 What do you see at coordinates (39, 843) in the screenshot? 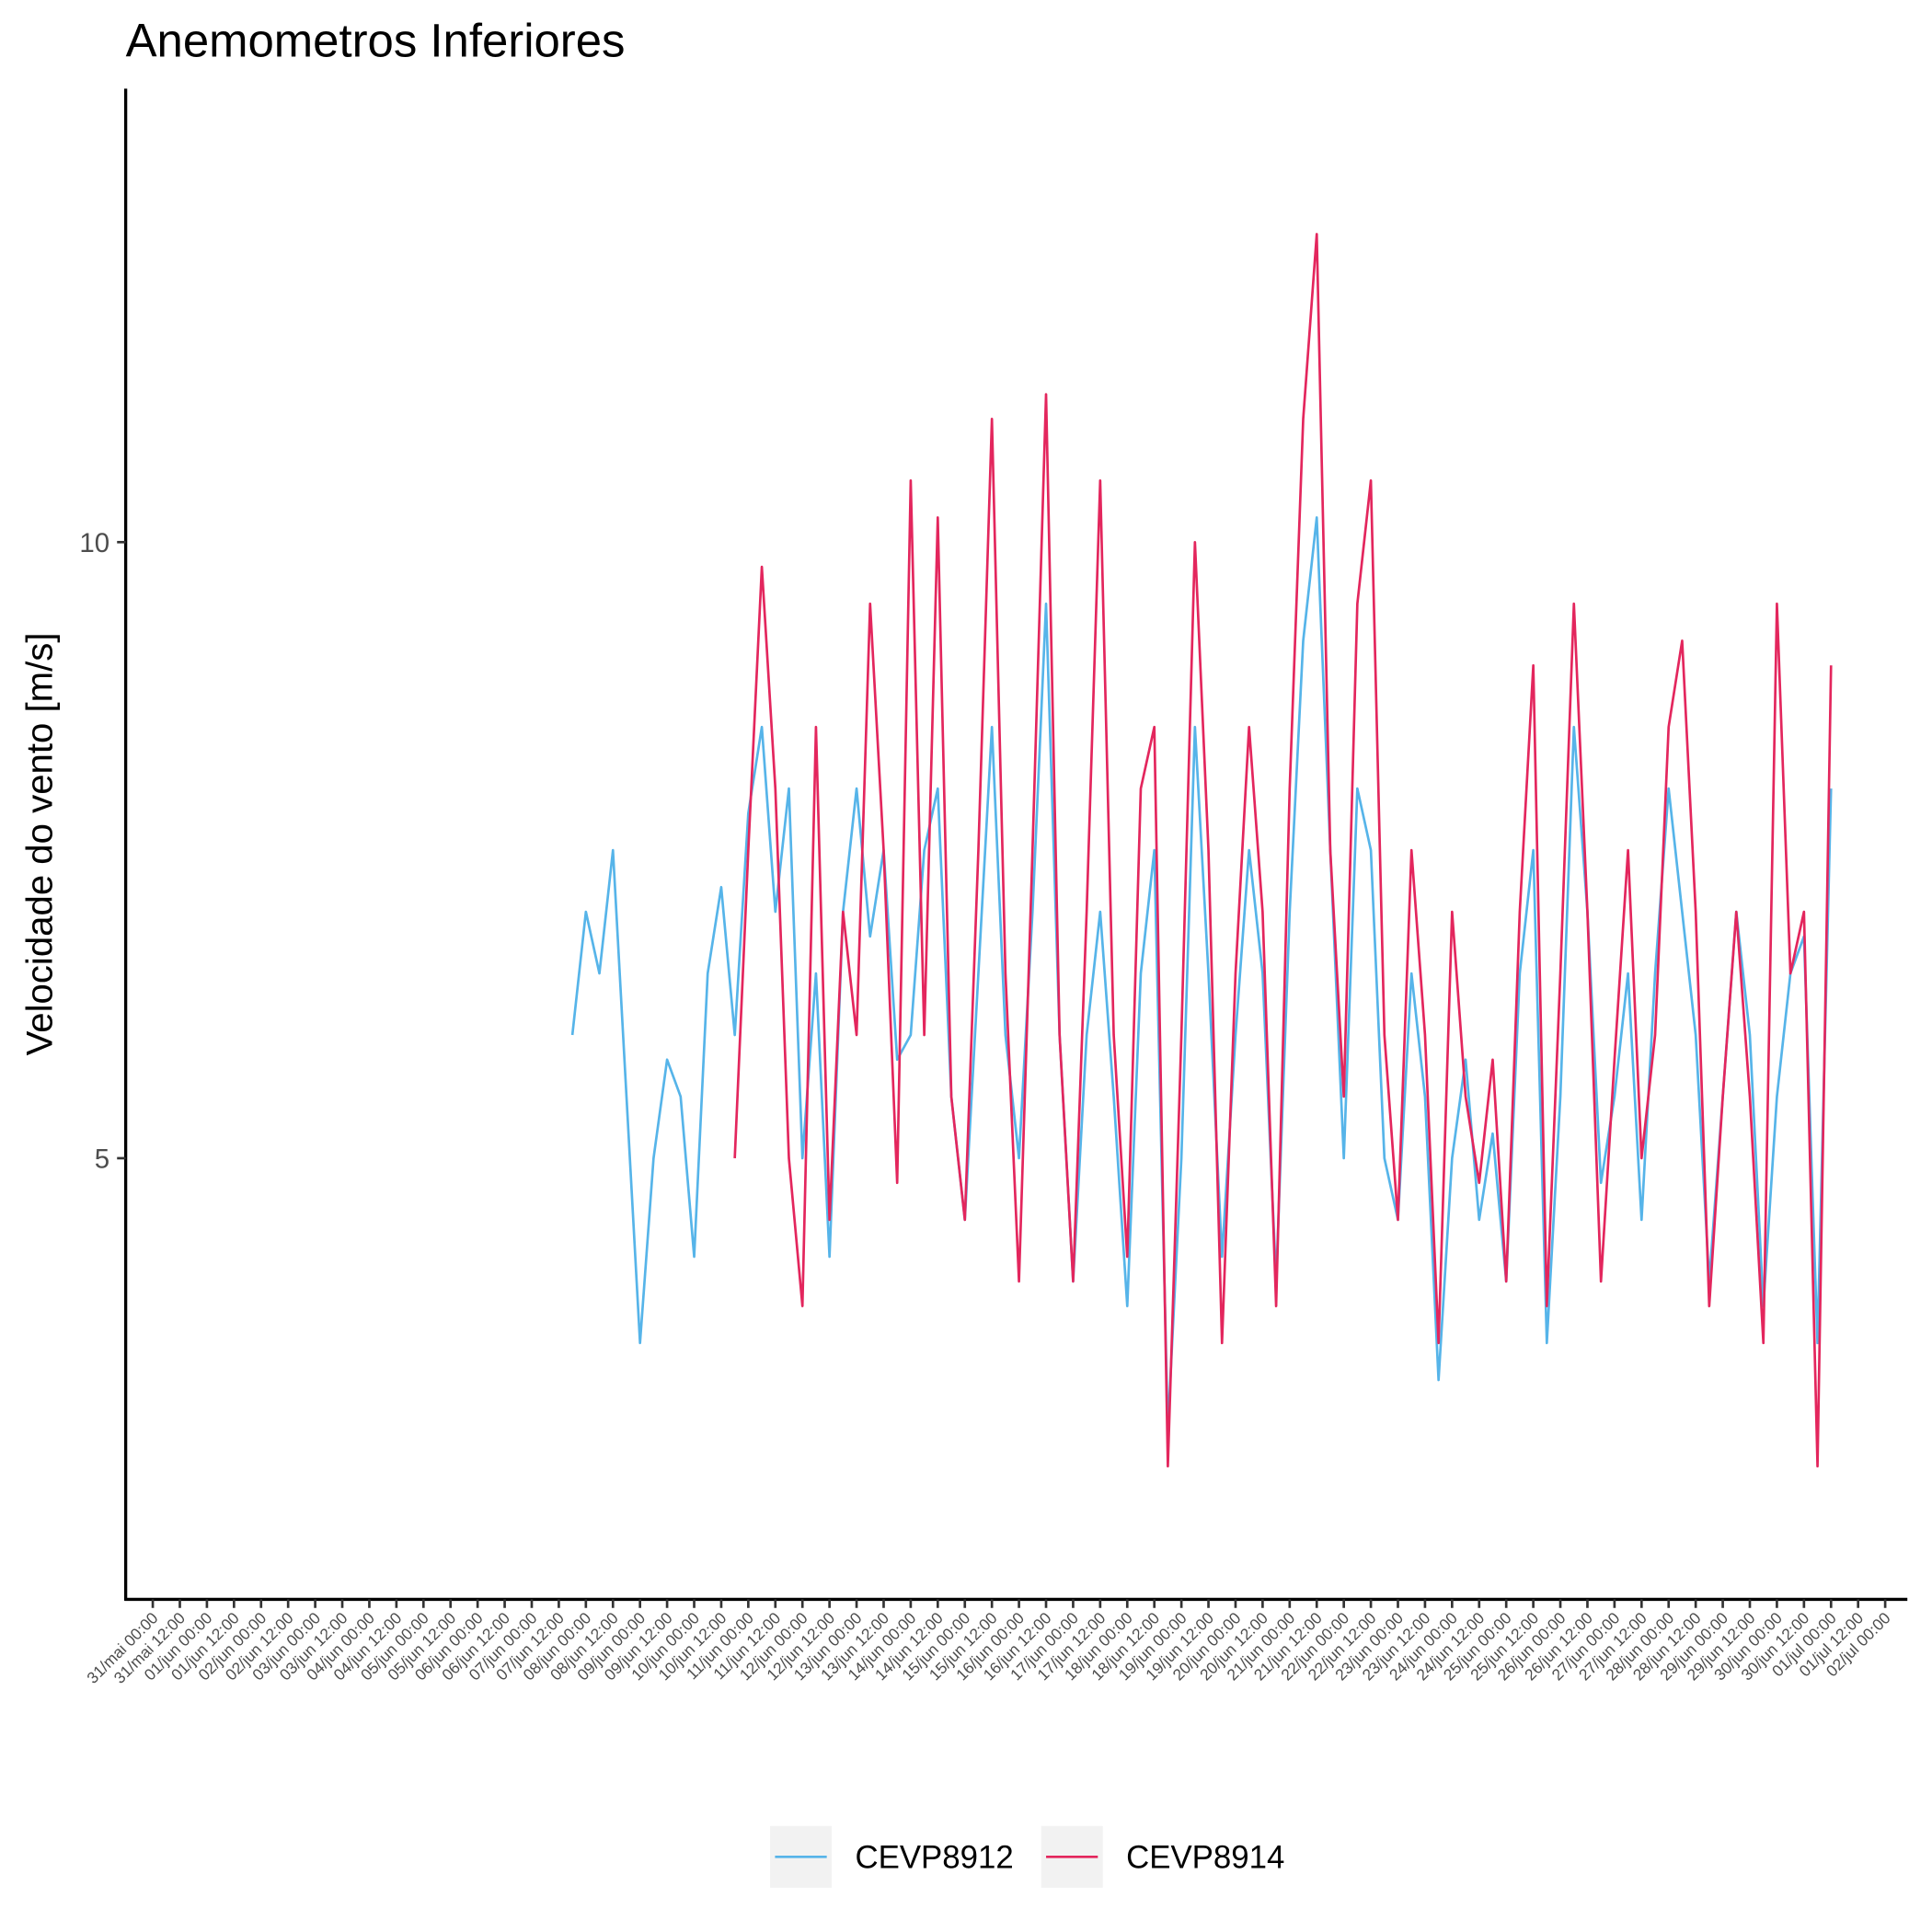
I see `y-axis-label: Velocidade do vento [m/s]` at bounding box center [39, 843].